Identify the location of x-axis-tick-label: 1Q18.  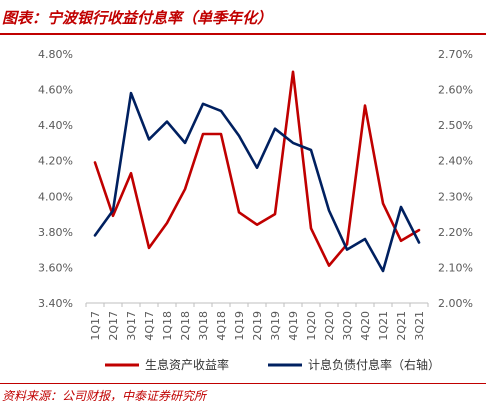
(167, 326).